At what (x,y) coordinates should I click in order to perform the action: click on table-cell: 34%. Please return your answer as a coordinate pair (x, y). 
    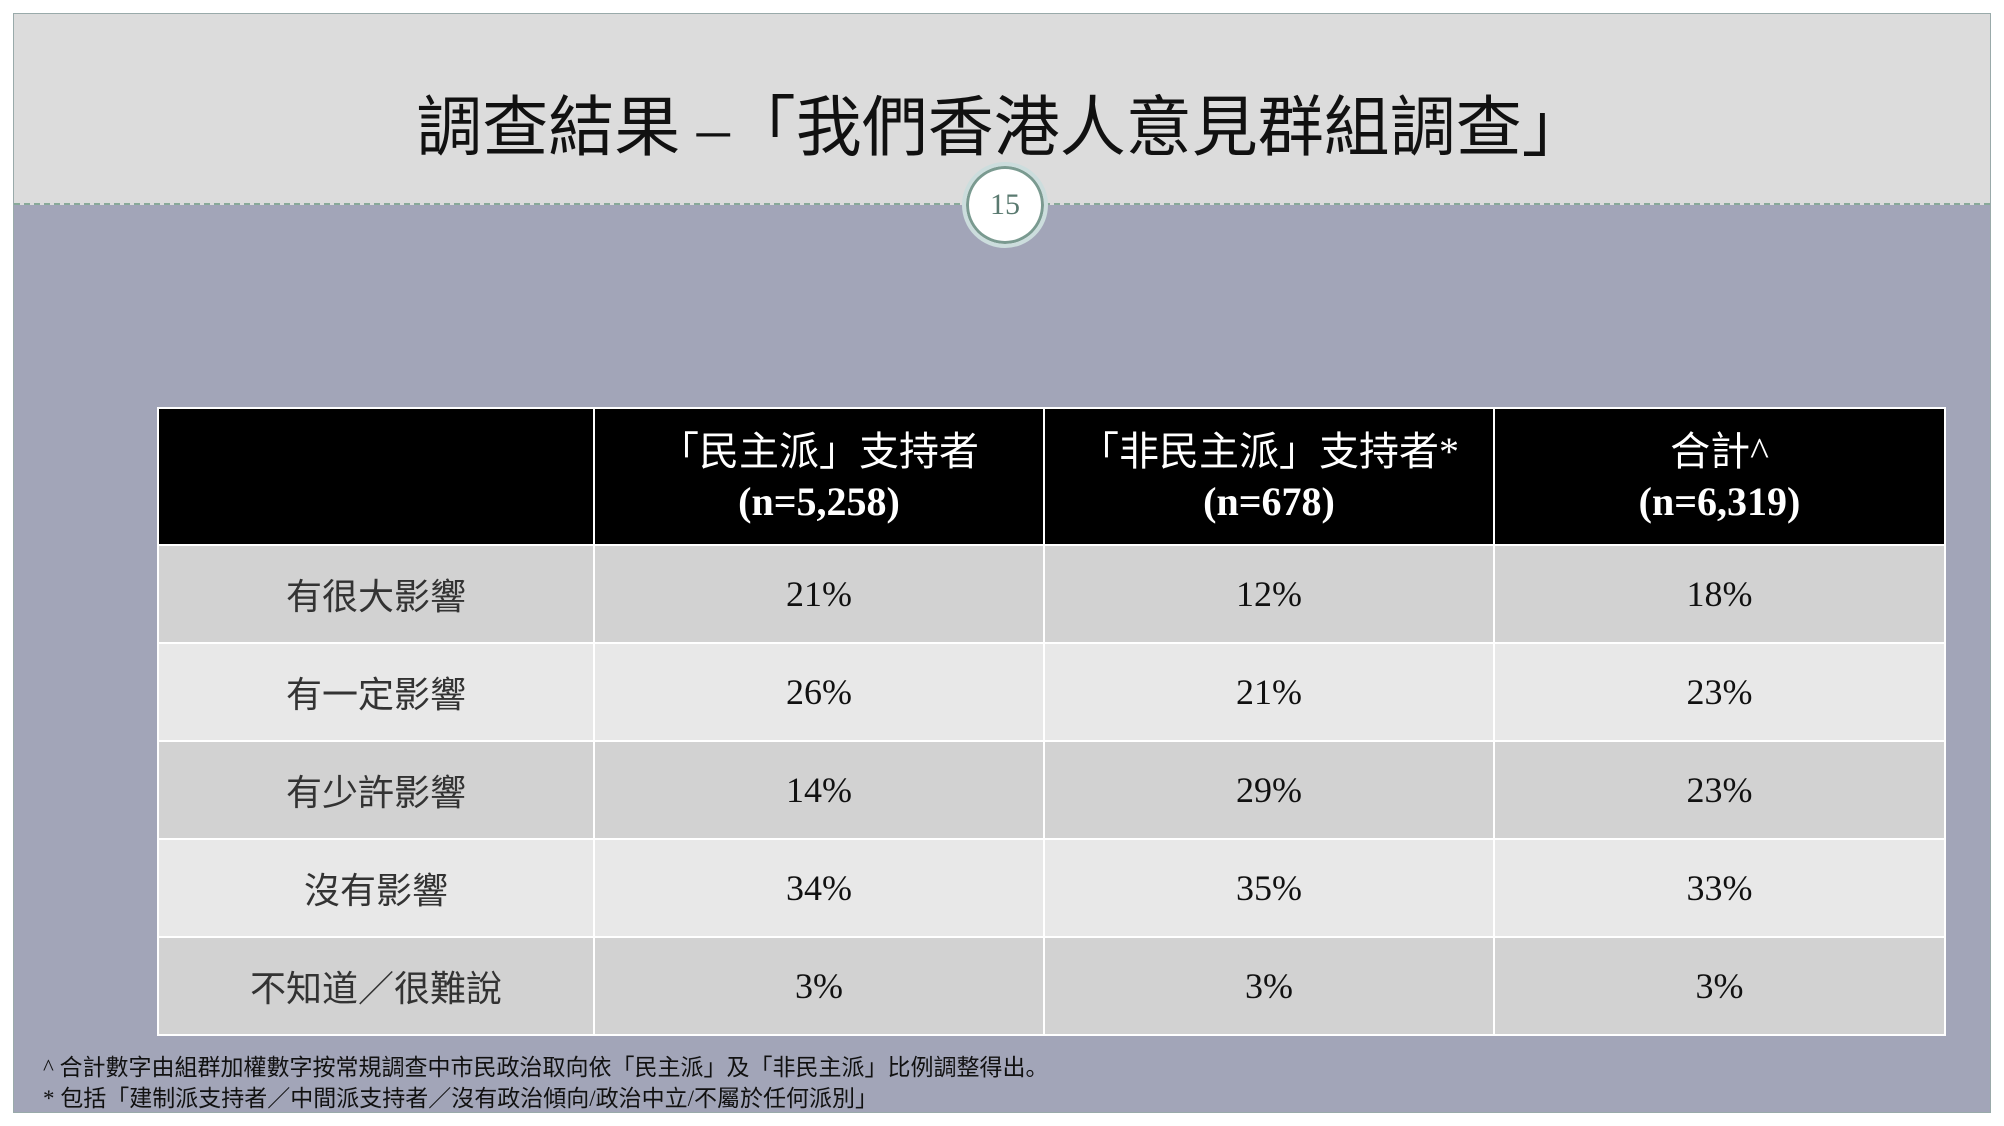
    Looking at the image, I should click on (819, 888).